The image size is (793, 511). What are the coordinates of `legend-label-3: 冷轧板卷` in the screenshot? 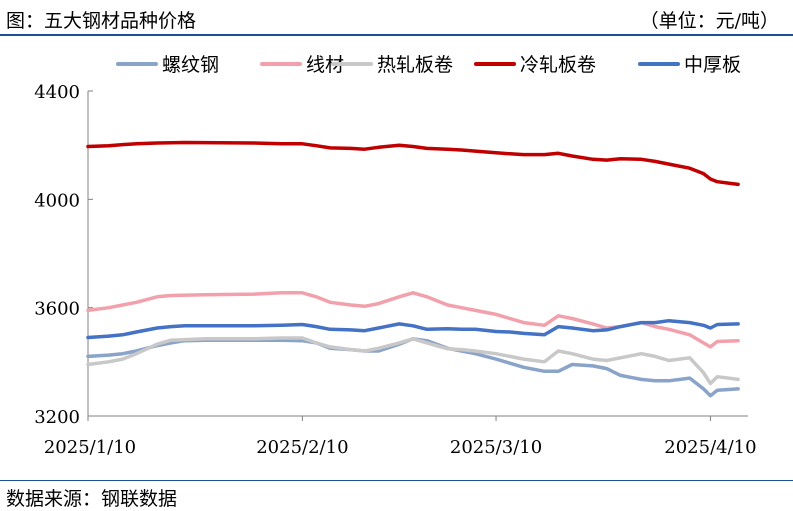 It's located at (558, 65).